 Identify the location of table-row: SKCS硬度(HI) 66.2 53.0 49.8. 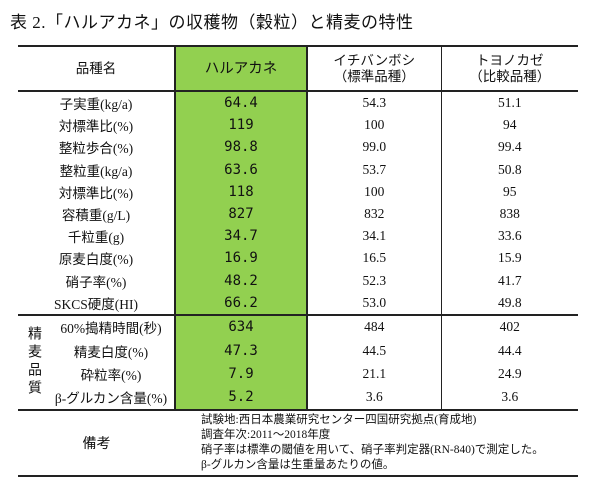
(298, 303).